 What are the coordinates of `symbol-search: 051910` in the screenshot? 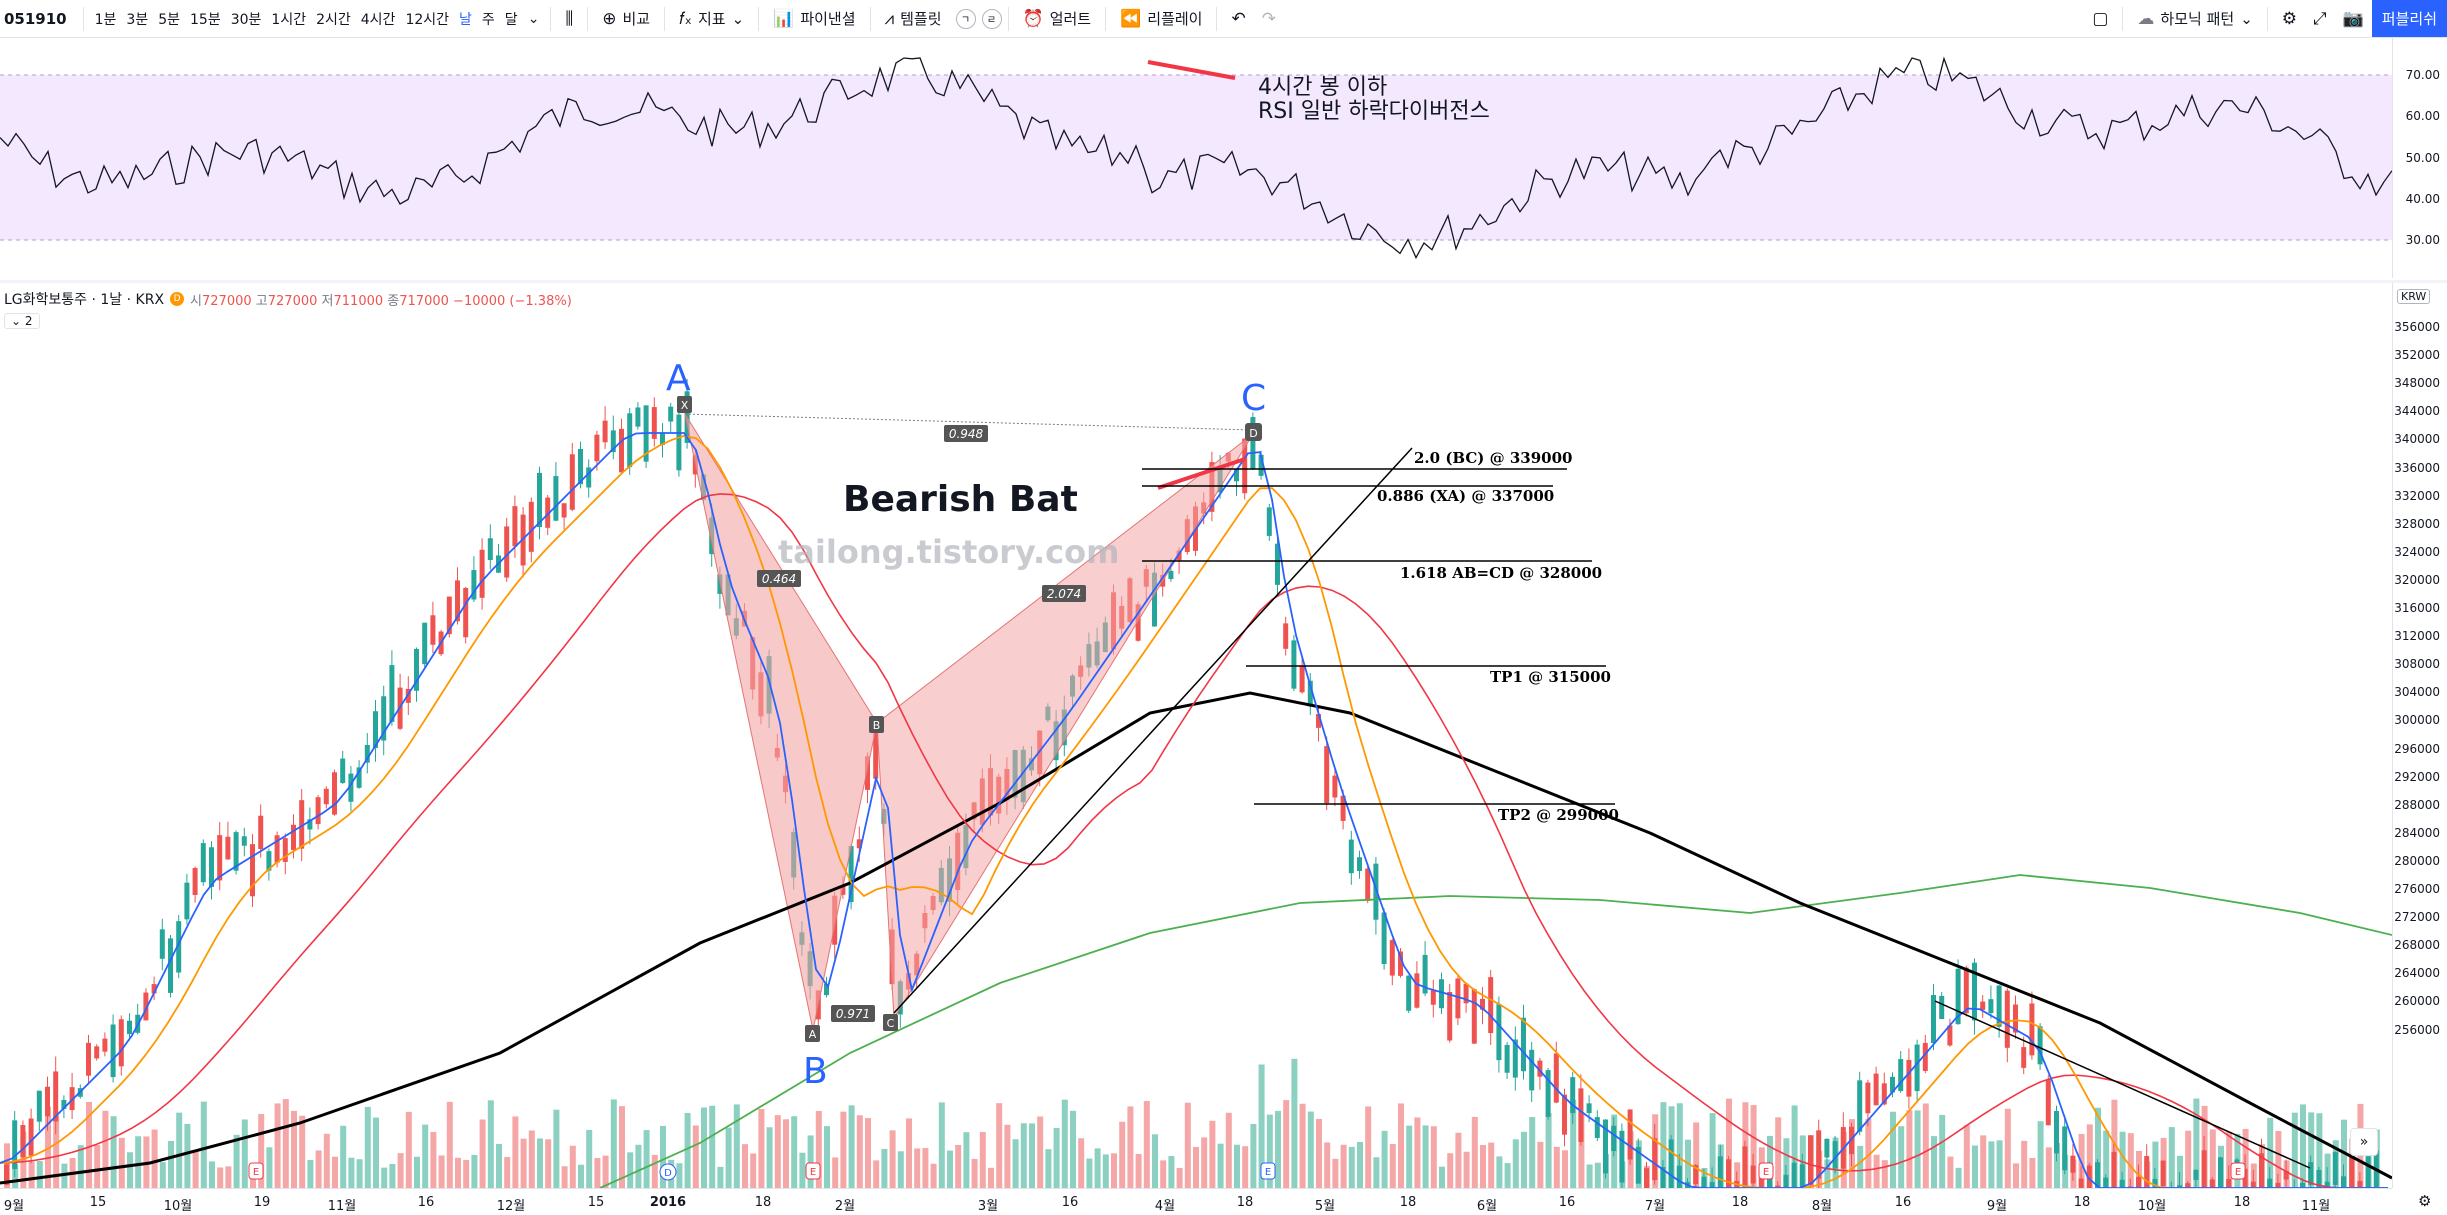 It's located at (35, 18).